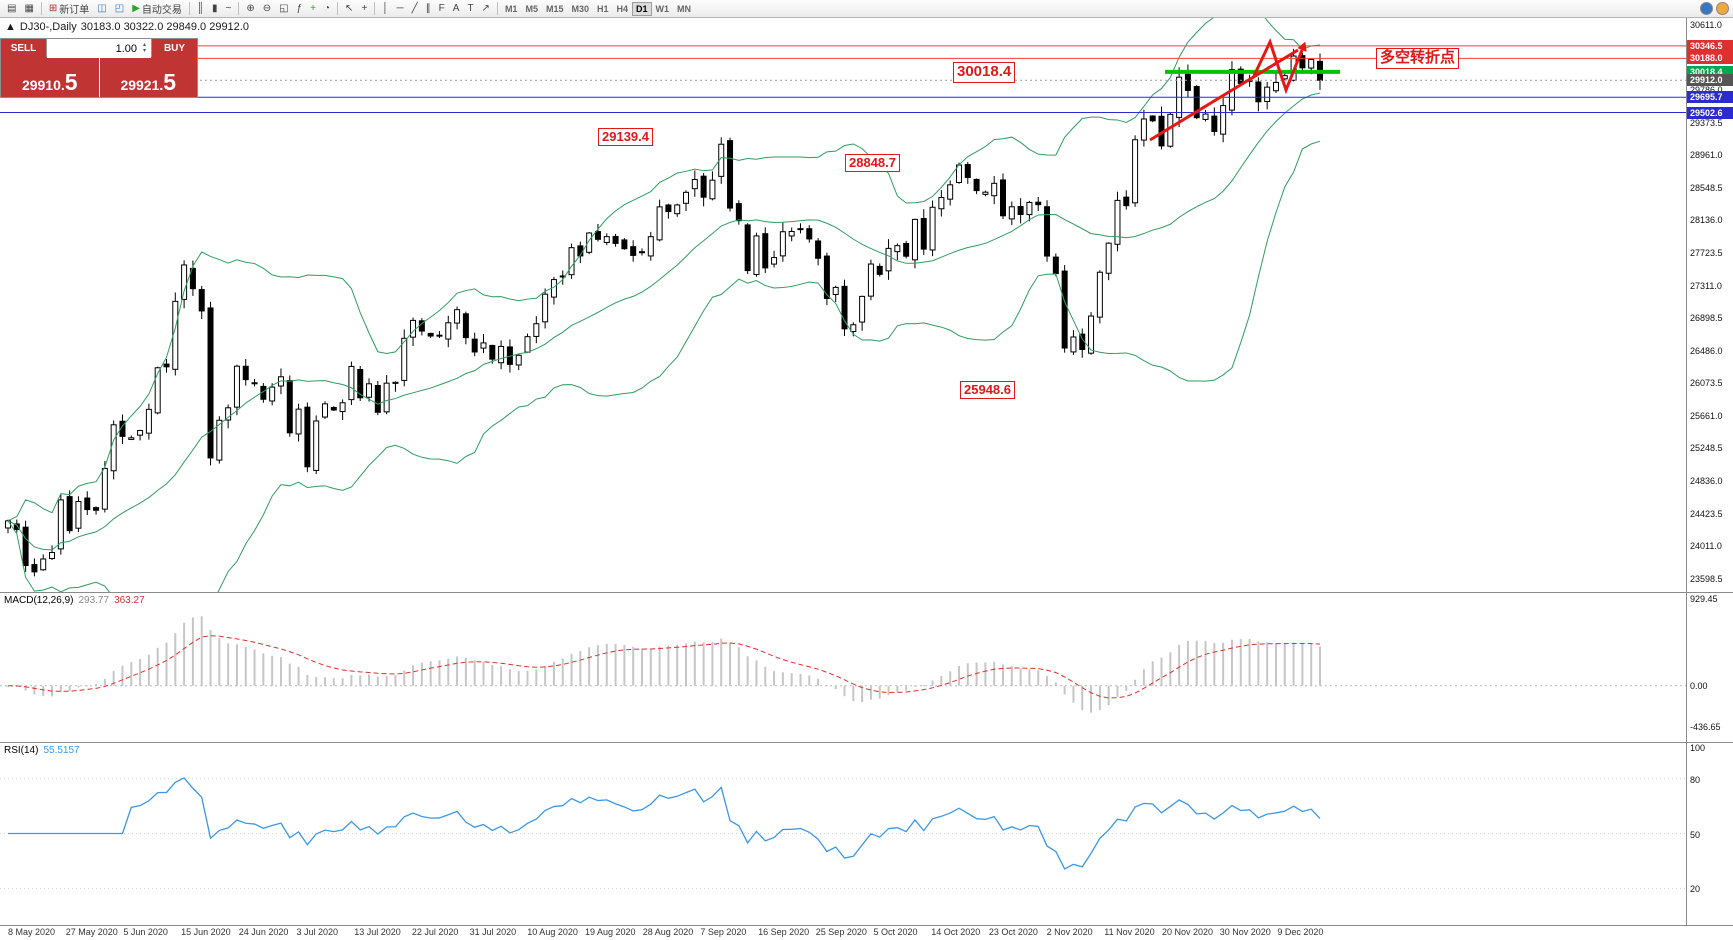 This screenshot has height=940, width=1733. What do you see at coordinates (1706, 187) in the screenshot?
I see `price-scale-label: 28548.5` at bounding box center [1706, 187].